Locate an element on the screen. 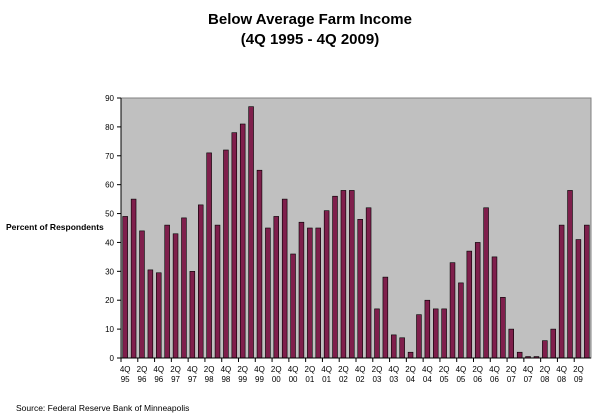 This screenshot has width=600, height=420. x-tick-label: 06 is located at coordinates (494, 379).